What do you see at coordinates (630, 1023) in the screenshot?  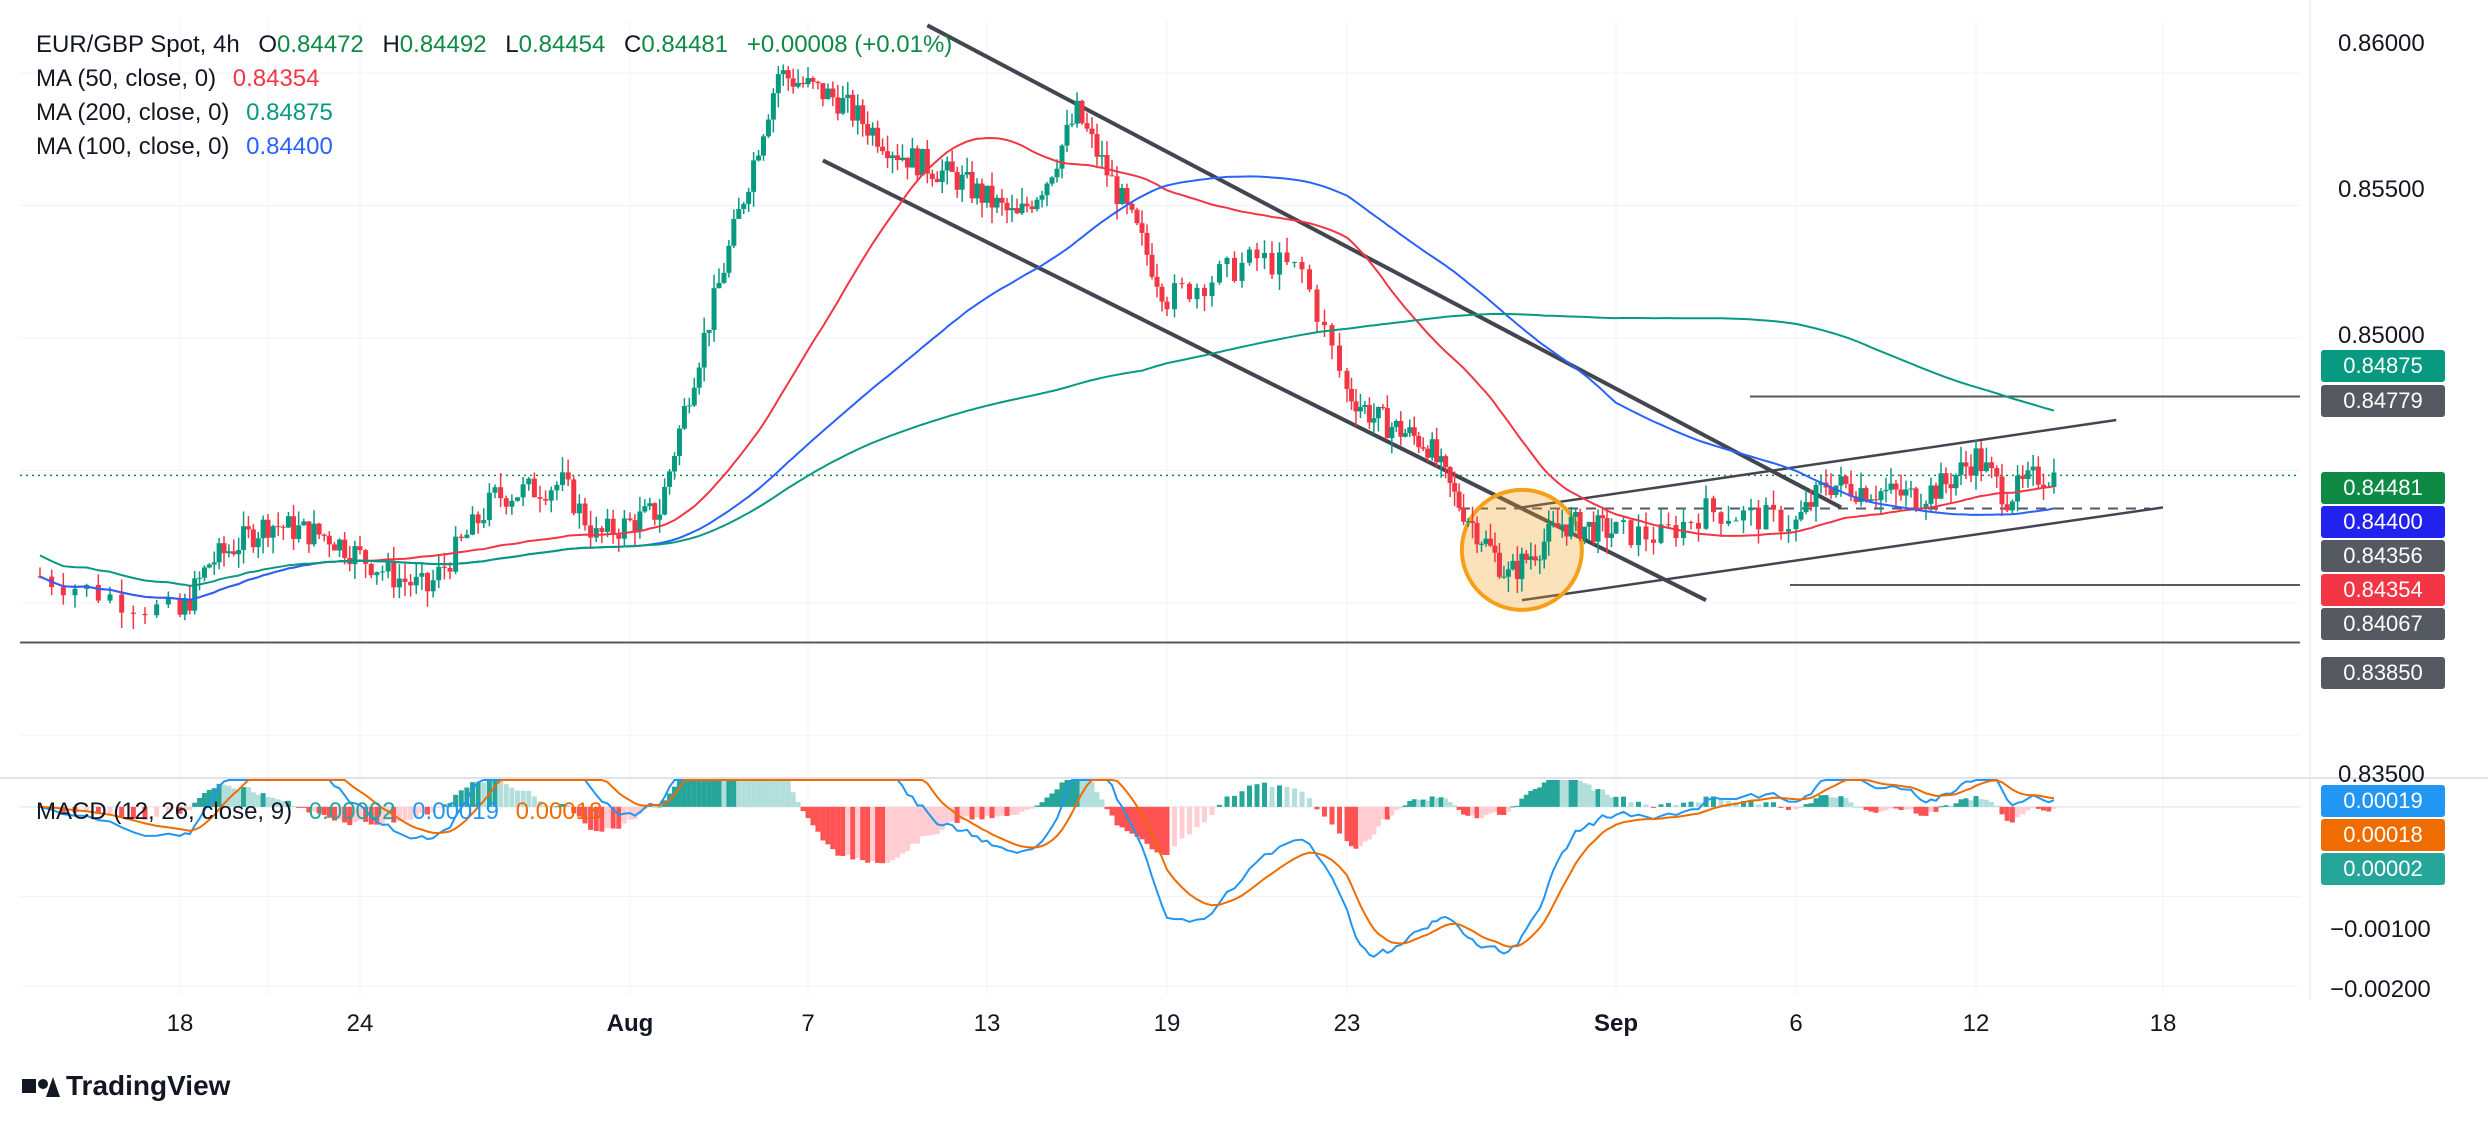 I see `time-tick: Aug` at bounding box center [630, 1023].